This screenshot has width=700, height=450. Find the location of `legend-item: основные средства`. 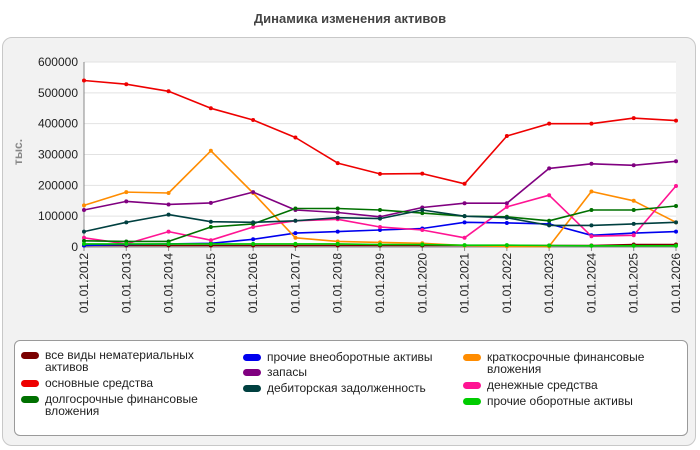

legend-item: основные средства is located at coordinates (123, 383).